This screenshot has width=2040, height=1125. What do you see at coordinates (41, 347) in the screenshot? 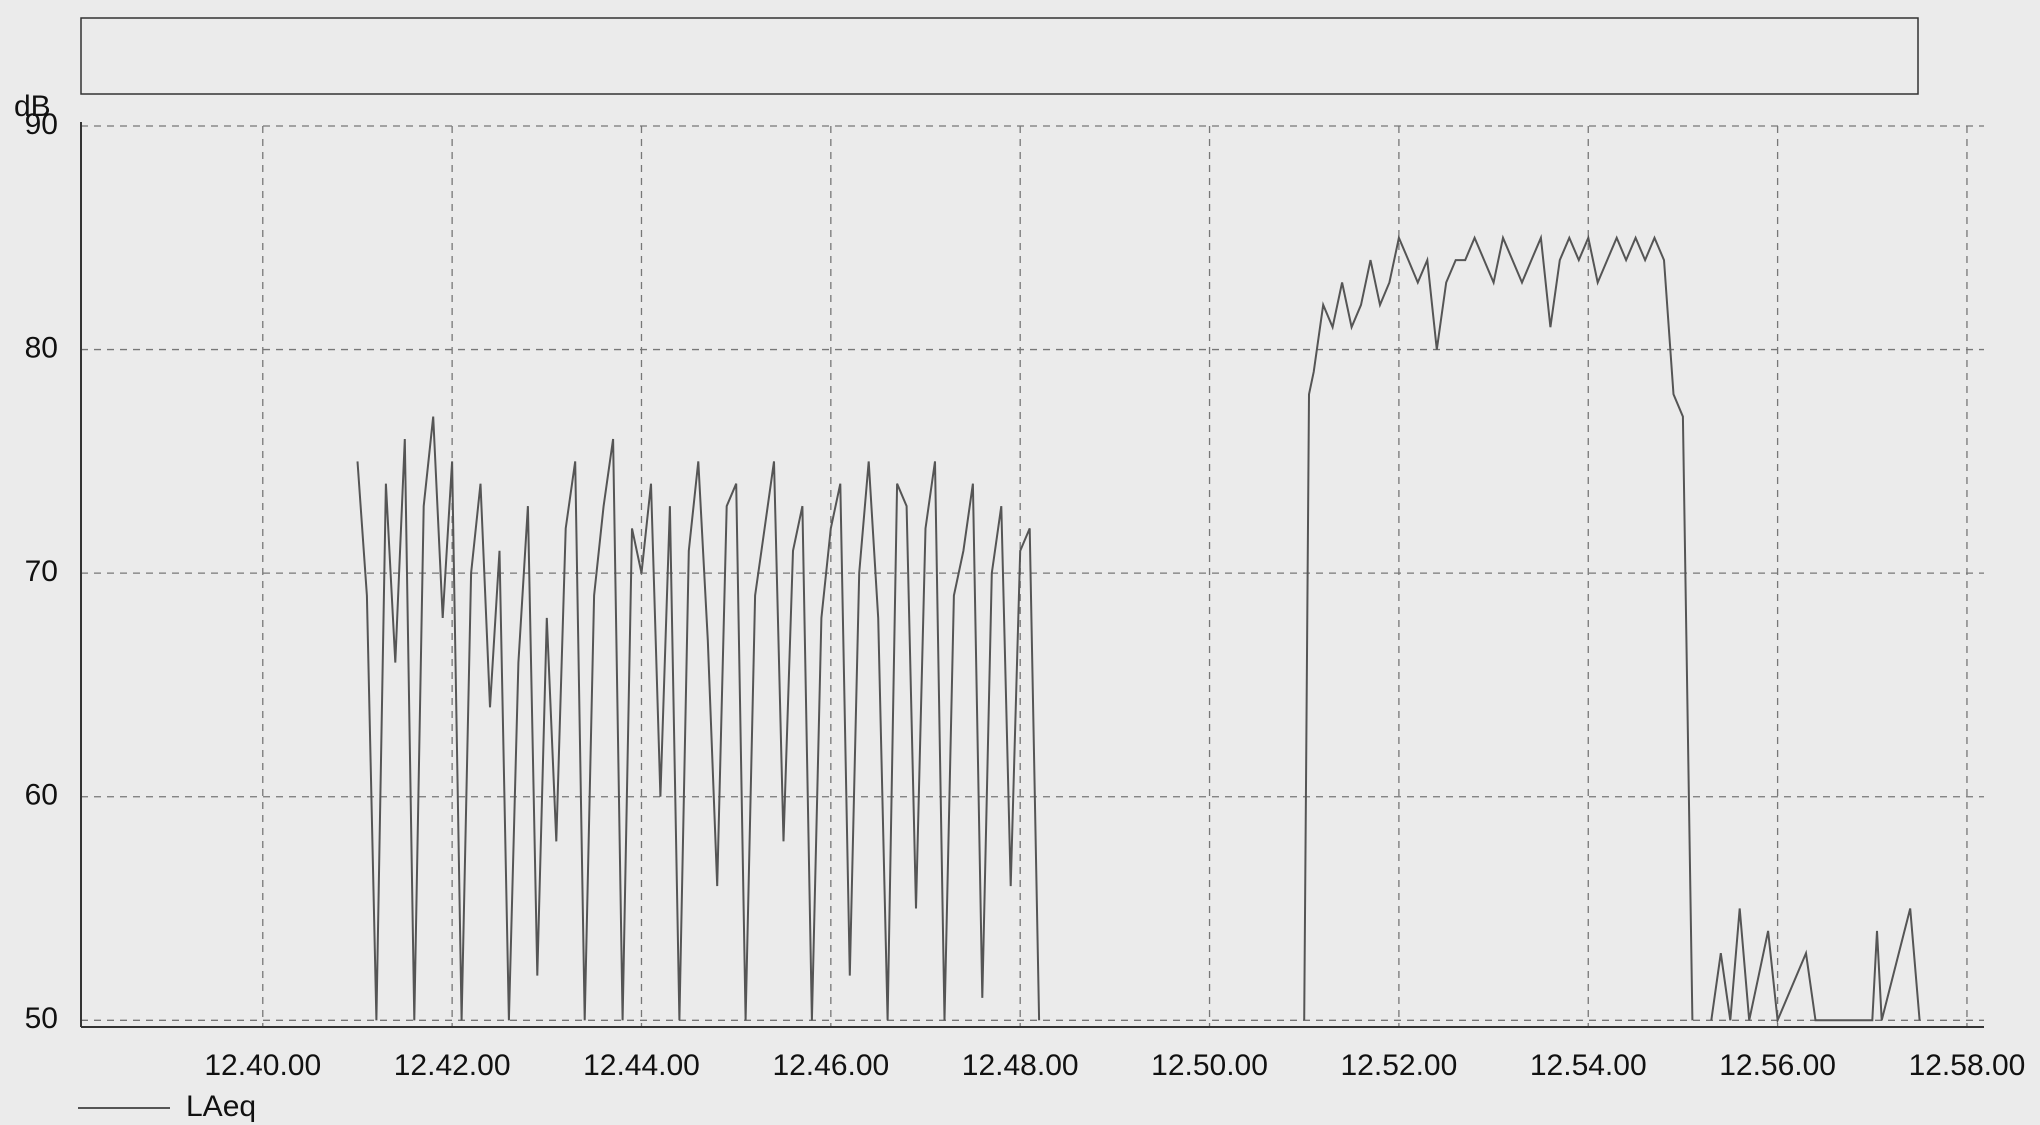
I see `y-tick-label: 80` at bounding box center [41, 347].